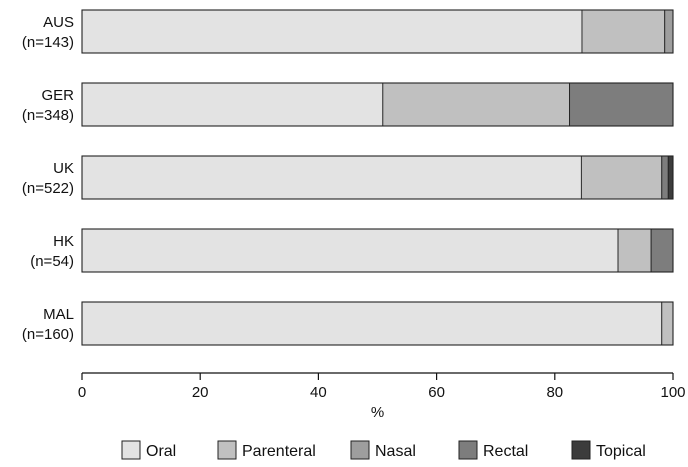 Image resolution: width=688 pixels, height=467 pixels. Describe the element at coordinates (382, 386) in the screenshot. I see `x-axis: 0 20 40 60 80 100` at that location.